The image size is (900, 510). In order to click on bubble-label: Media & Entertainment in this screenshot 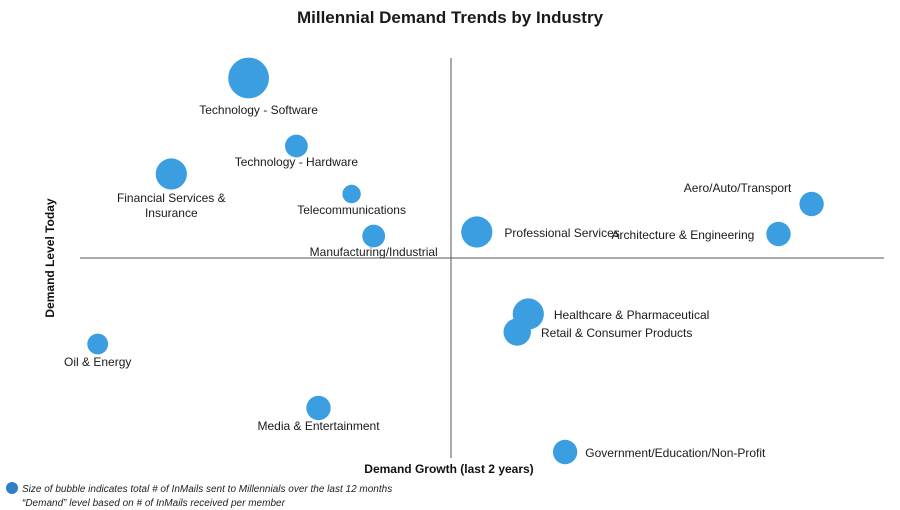, I will do `click(318, 426)`.